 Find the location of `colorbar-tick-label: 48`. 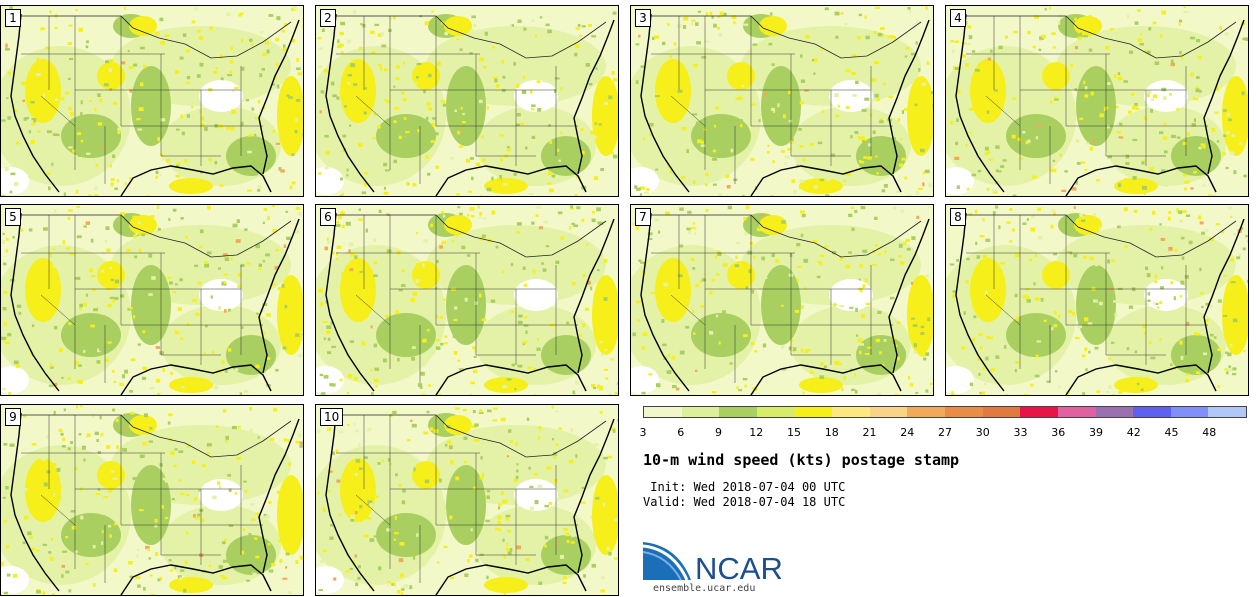

colorbar-tick-label: 48 is located at coordinates (1209, 432).